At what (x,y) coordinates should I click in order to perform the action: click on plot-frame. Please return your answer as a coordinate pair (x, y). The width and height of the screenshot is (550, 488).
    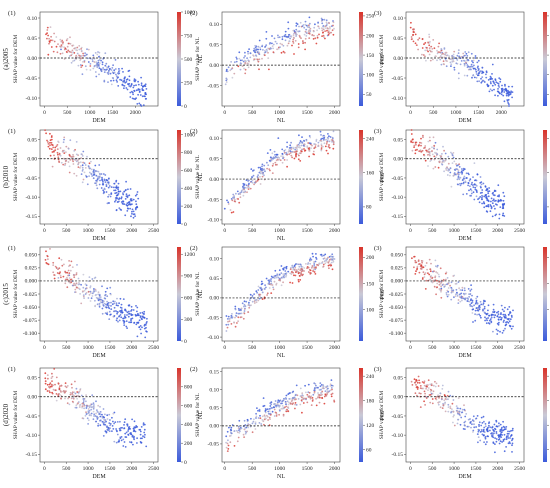
    Looking at the image, I should click on (281, 177).